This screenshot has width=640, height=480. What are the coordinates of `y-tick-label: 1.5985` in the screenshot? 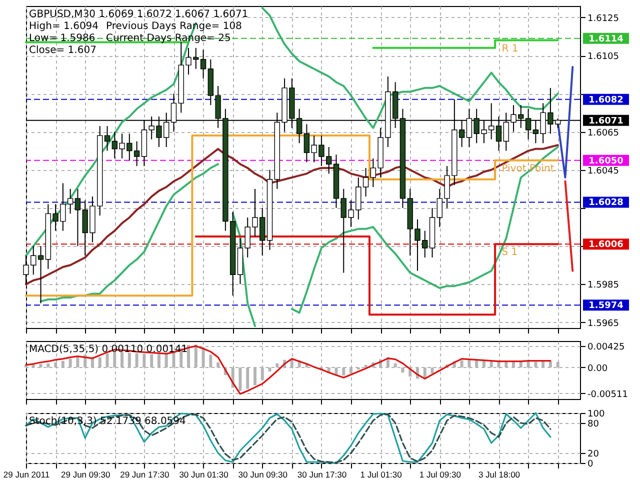 It's located at (603, 285).